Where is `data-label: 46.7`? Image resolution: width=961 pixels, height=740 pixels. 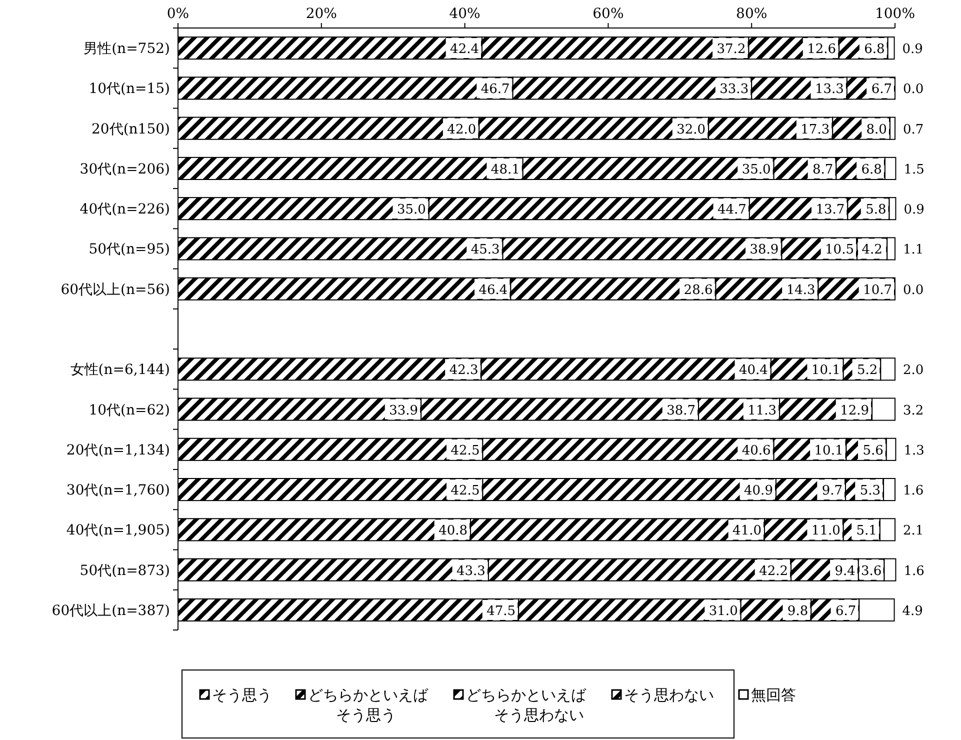
data-label: 46.7 is located at coordinates (495, 90).